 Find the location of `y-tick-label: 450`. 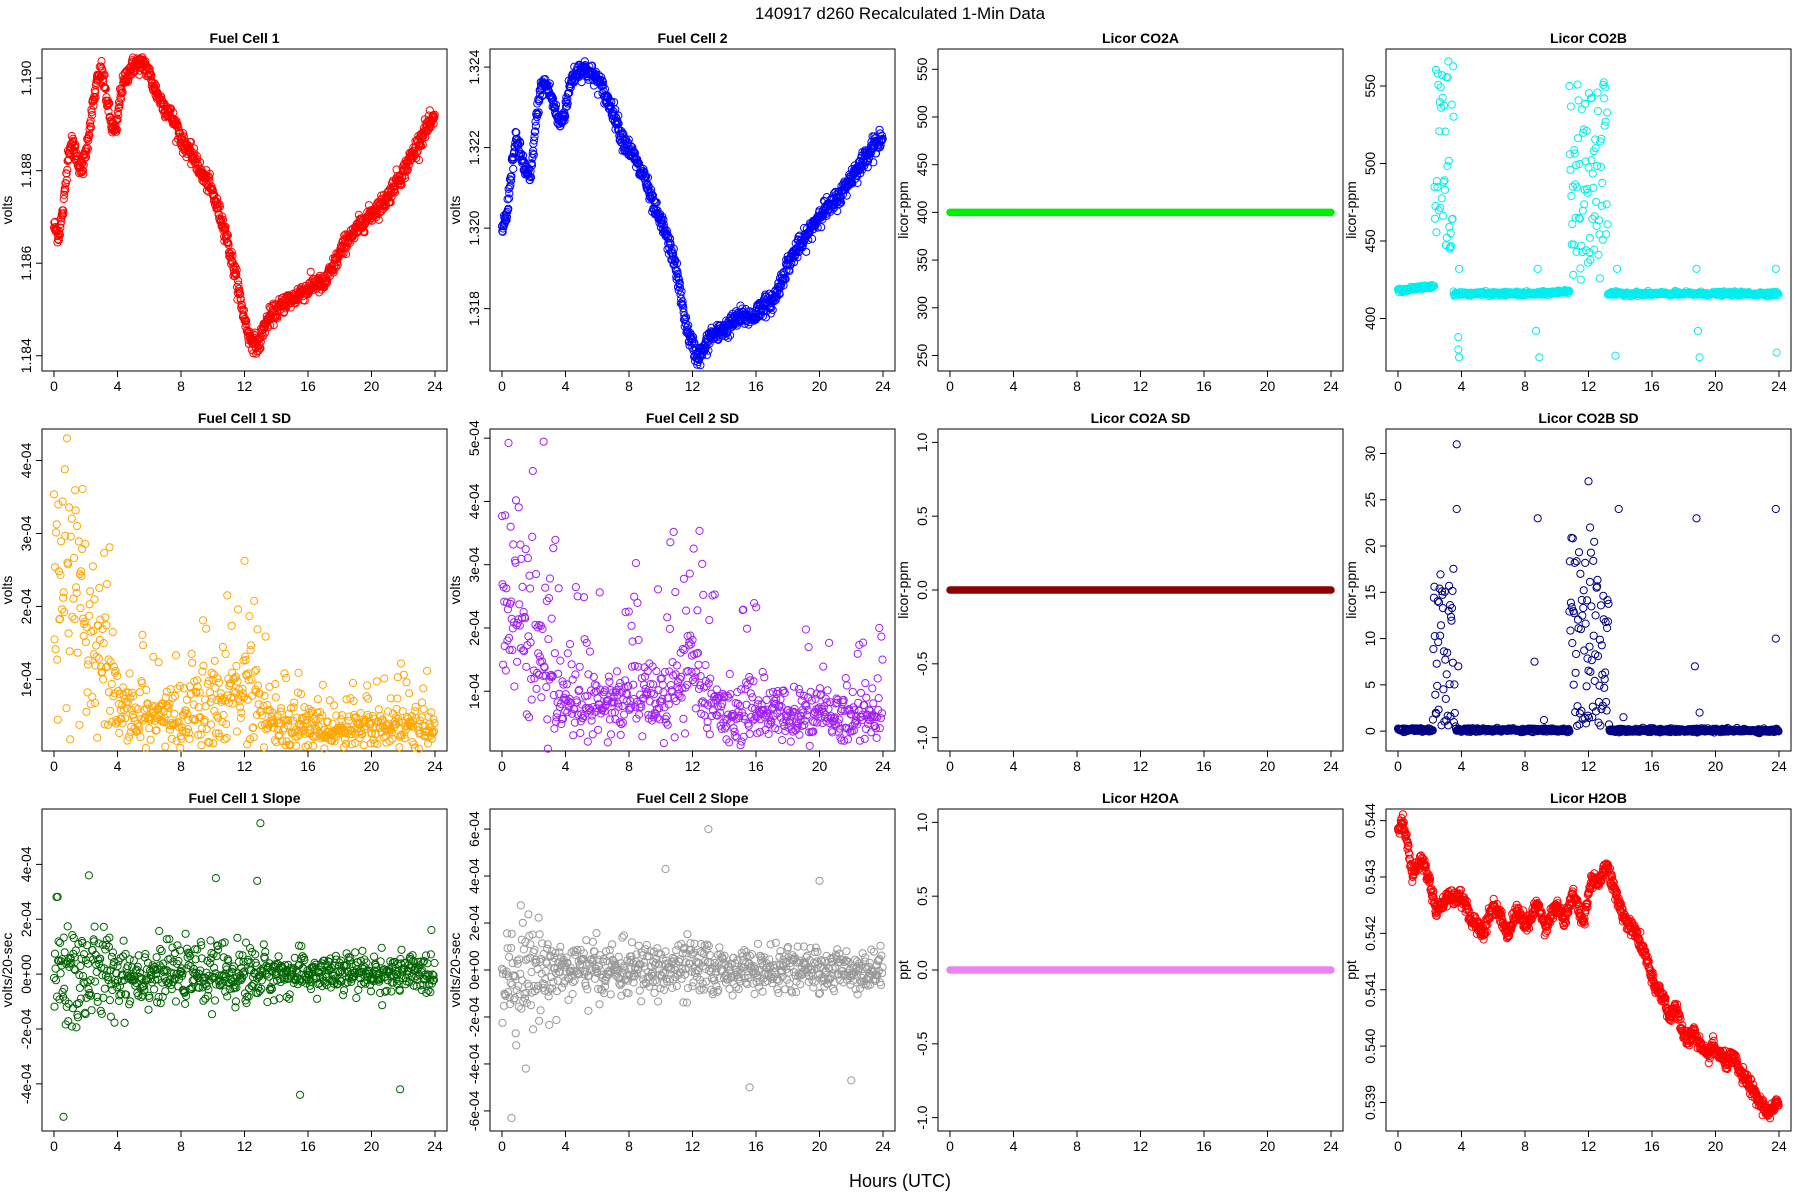

y-tick-label: 450 is located at coordinates (1370, 241).